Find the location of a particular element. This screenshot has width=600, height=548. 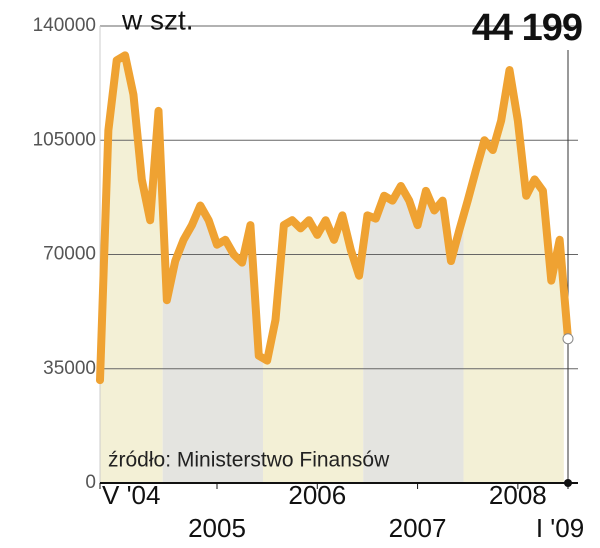

y-tick-label: 105000 is located at coordinates (64, 139).